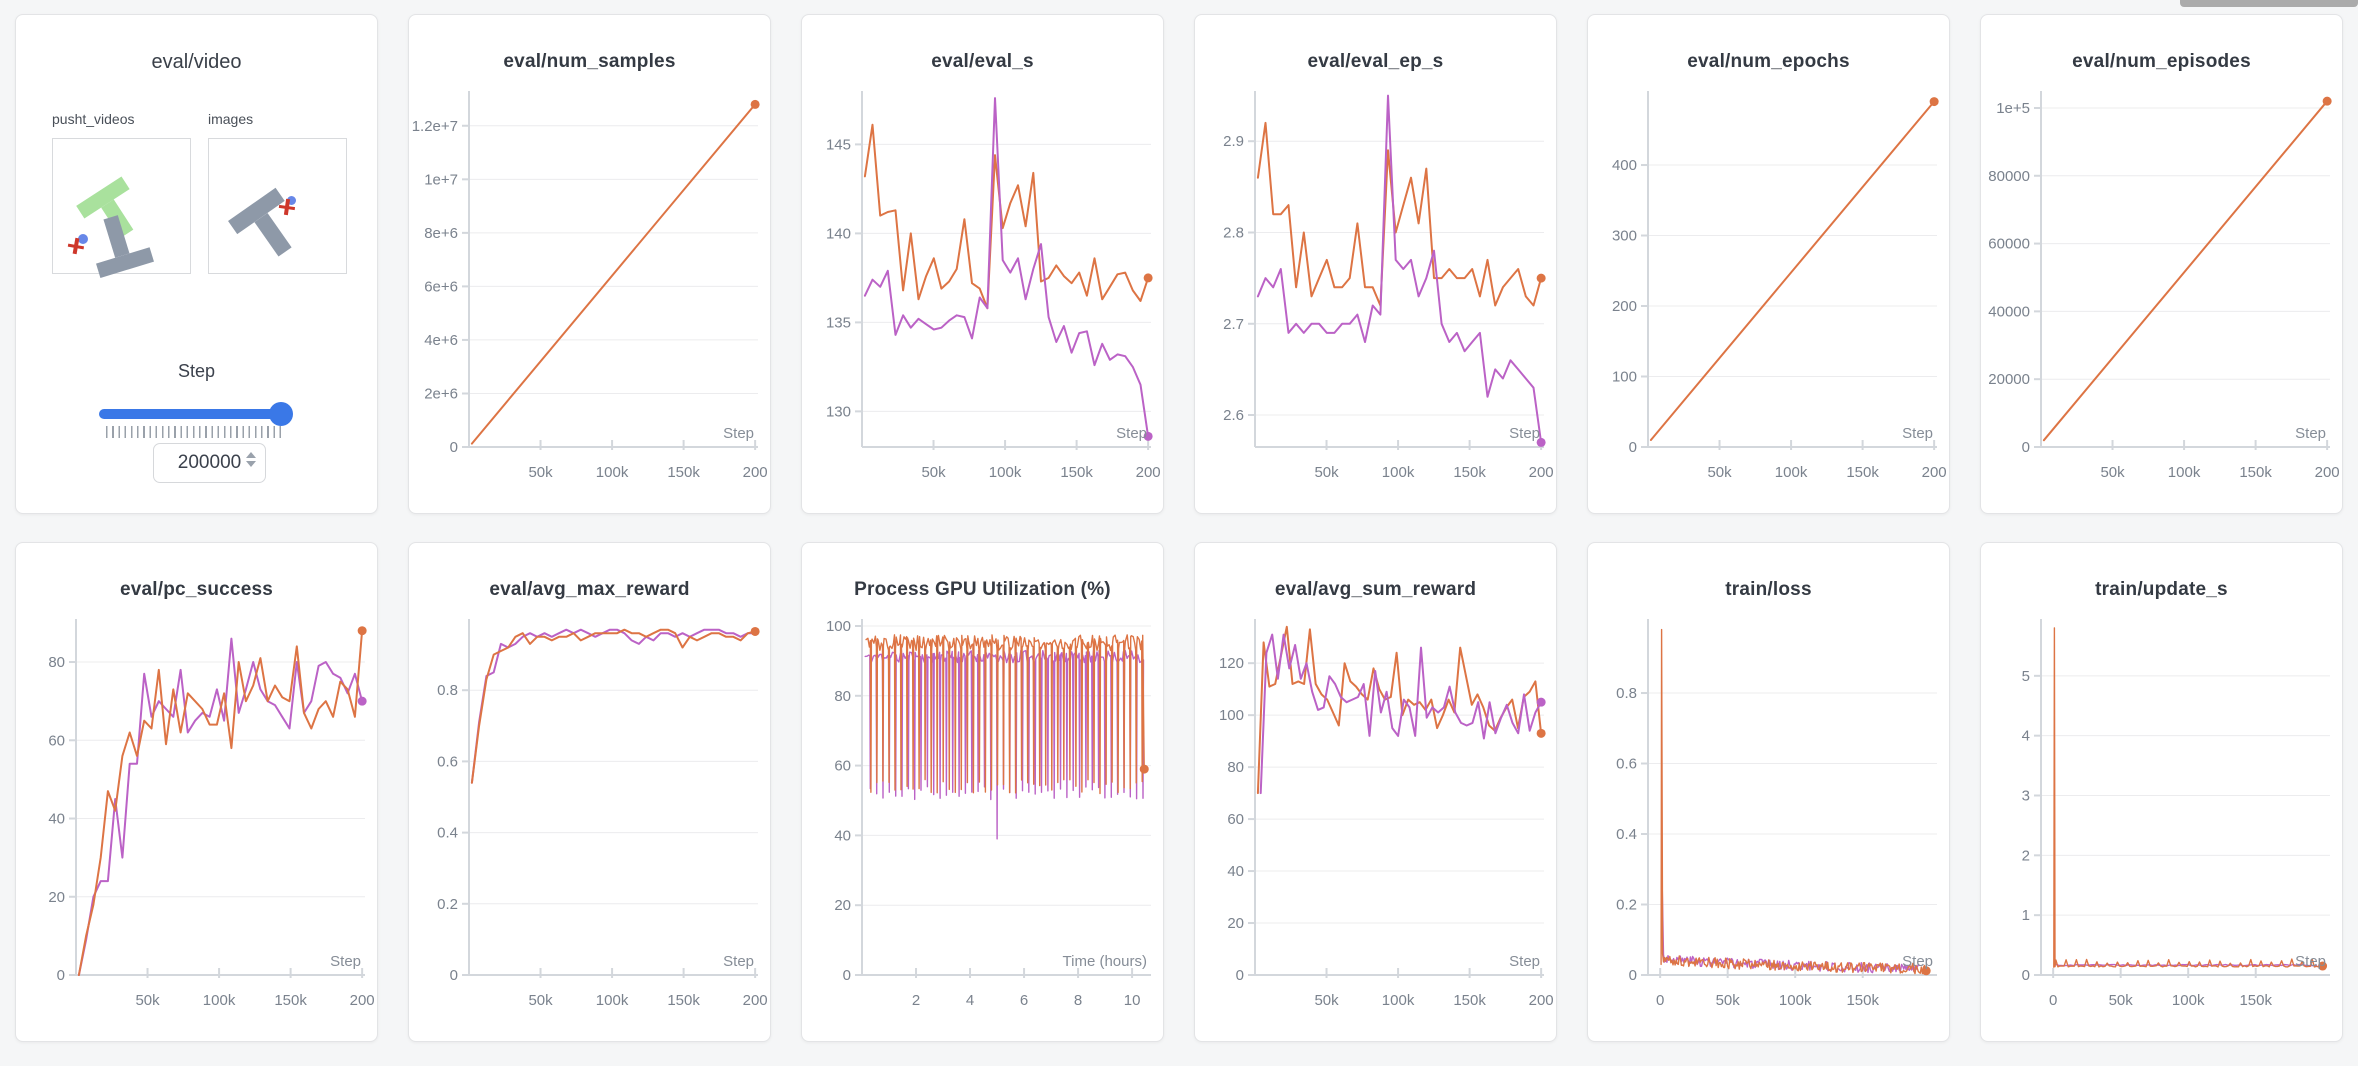 This screenshot has width=2358, height=1066. Describe the element at coordinates (281, 414) in the screenshot. I see `step-slider-thumb` at that location.